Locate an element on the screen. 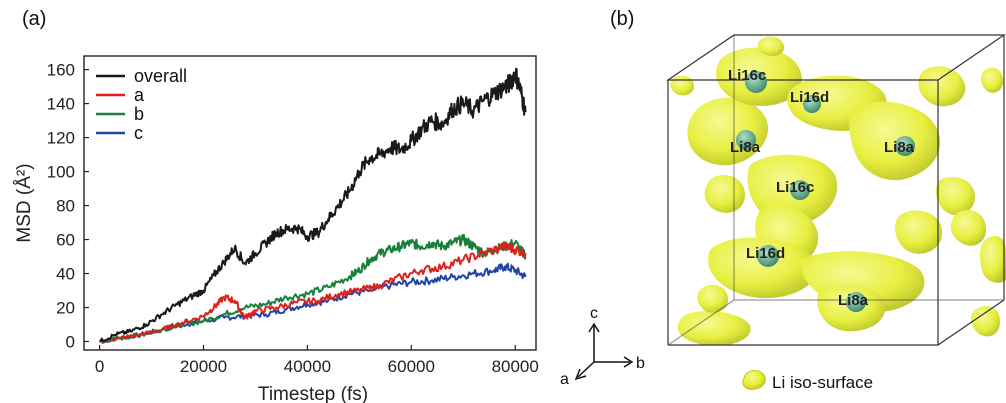  y-tick-label: 80 is located at coordinates (65, 206).